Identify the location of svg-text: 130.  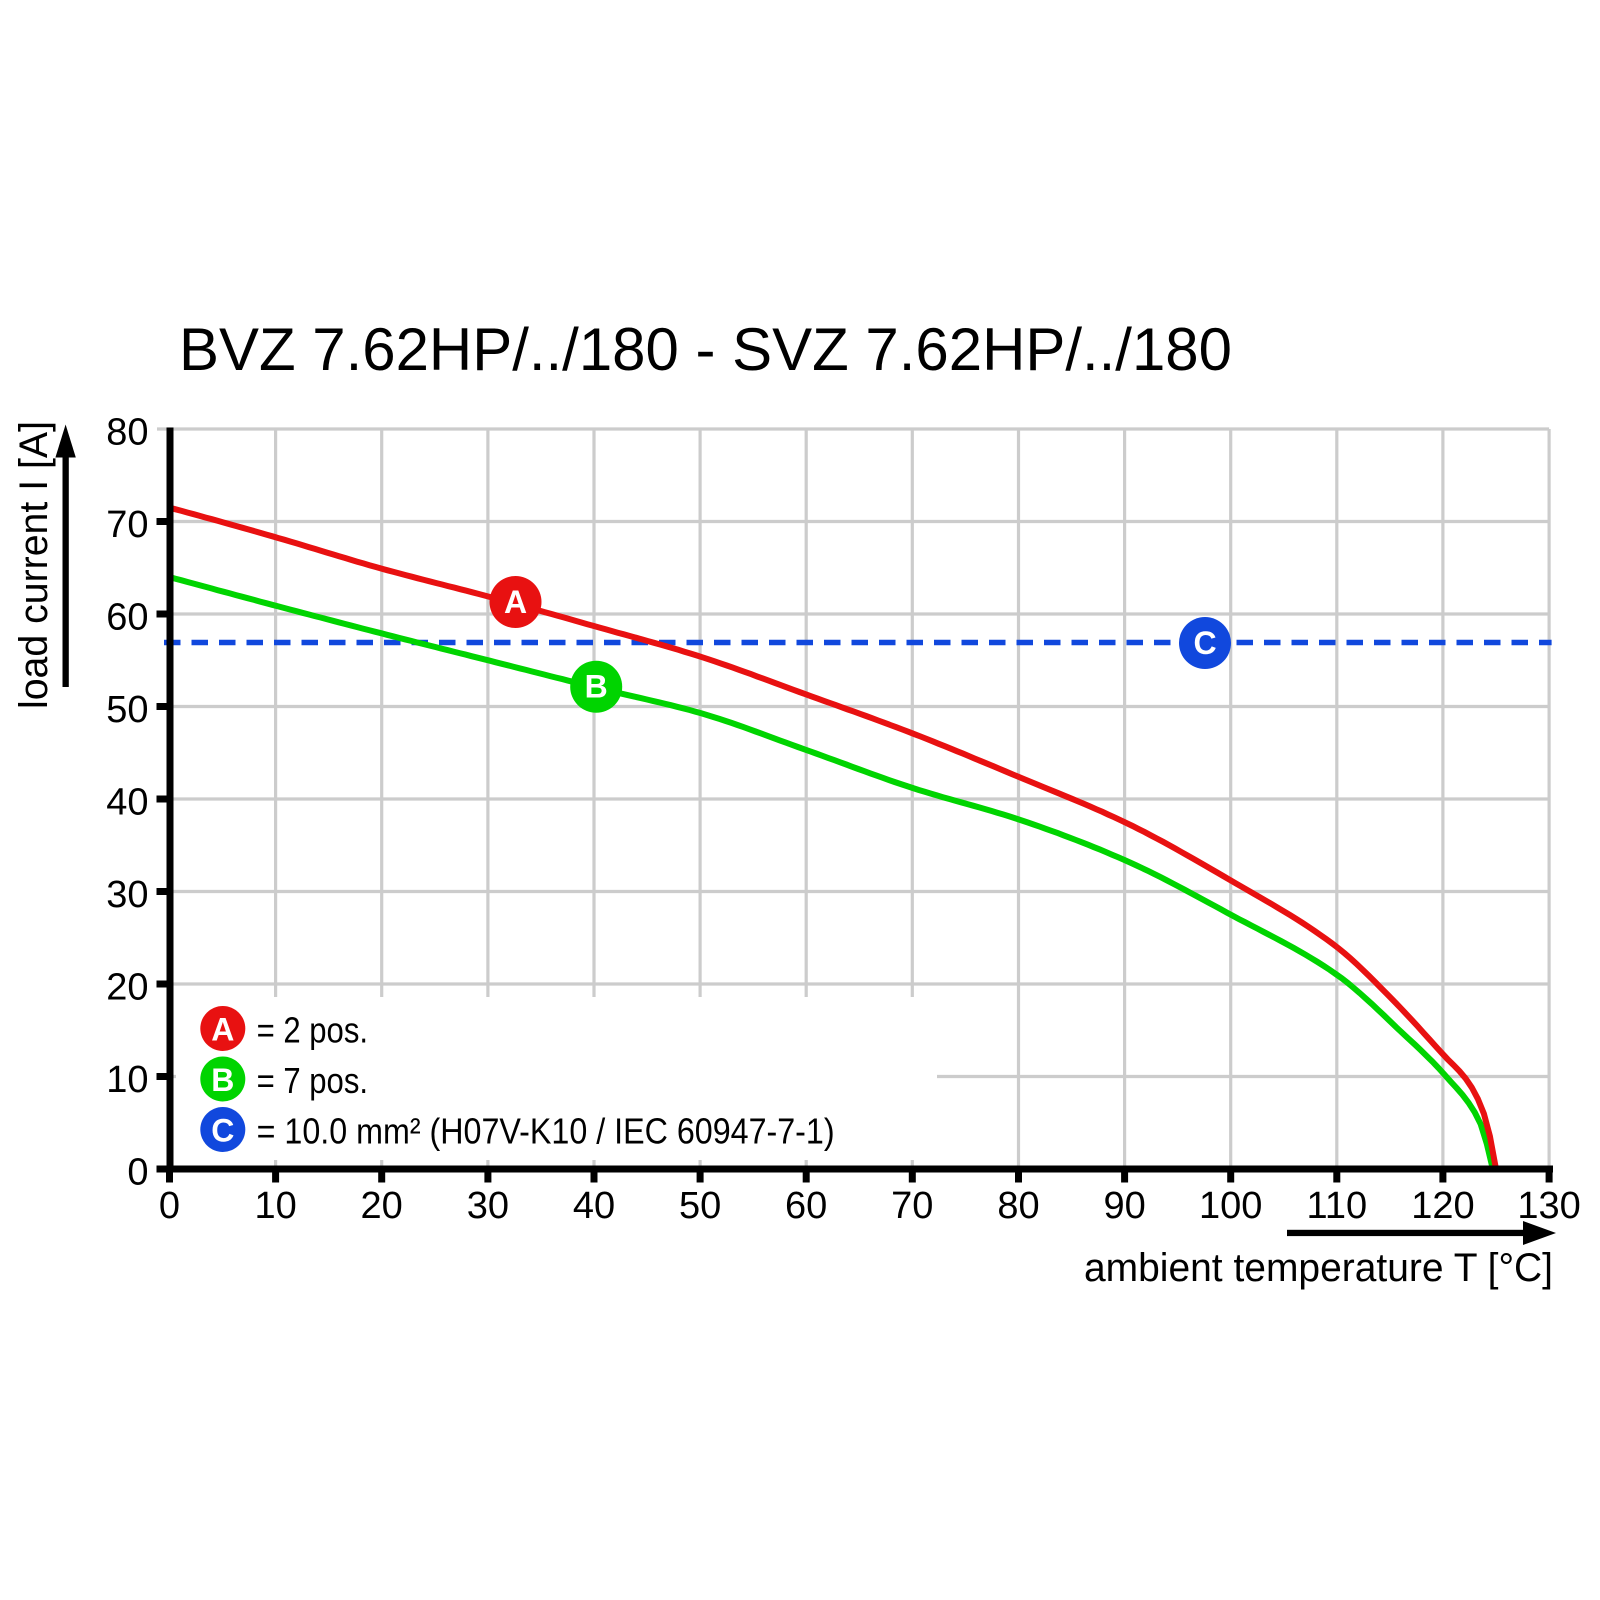
(1548, 1206).